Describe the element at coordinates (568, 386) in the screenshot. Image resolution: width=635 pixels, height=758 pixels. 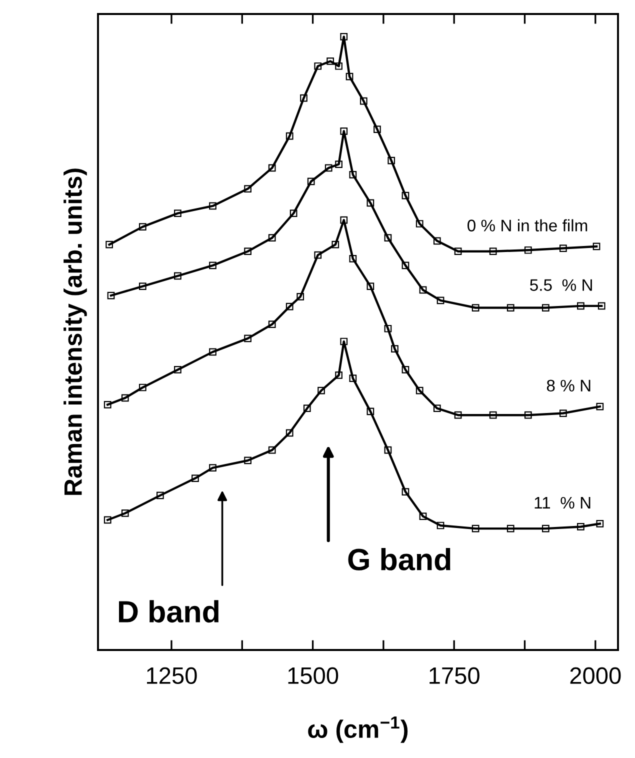
I see `series-label: 8 % N` at that location.